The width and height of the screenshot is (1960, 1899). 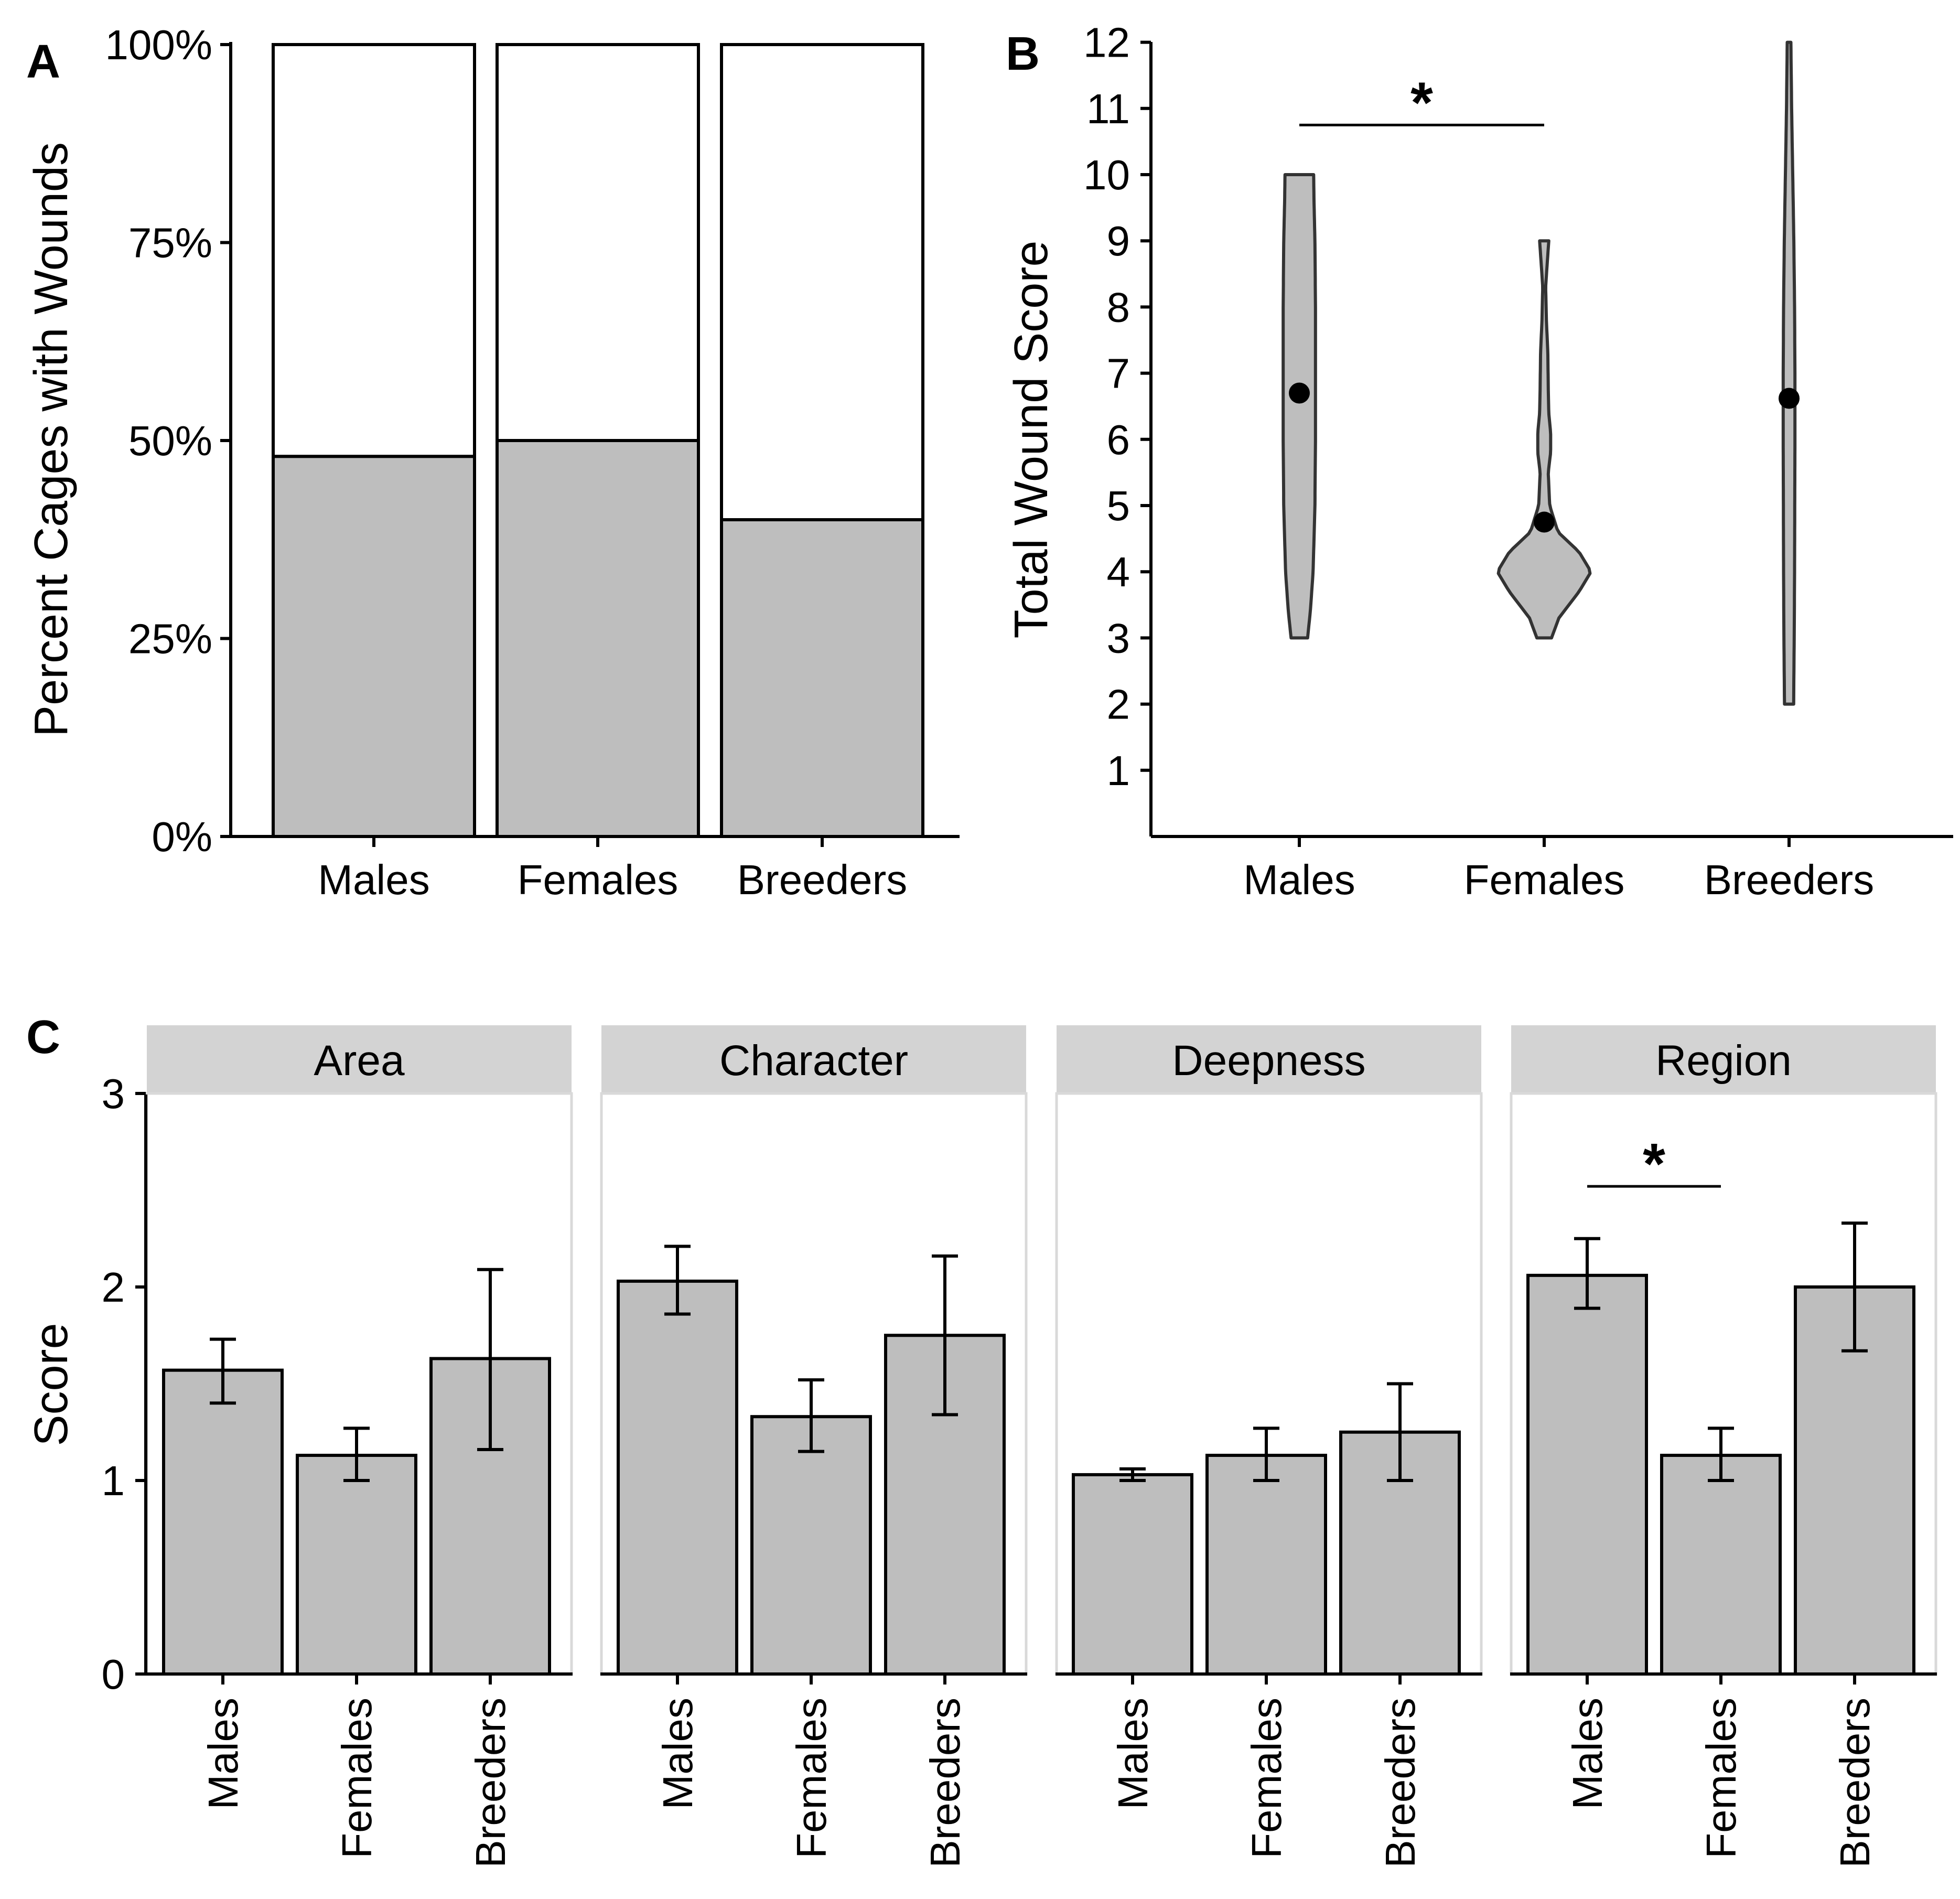 What do you see at coordinates (1118, 705) in the screenshot?
I see `b-ytick-label-2: 2` at bounding box center [1118, 705].